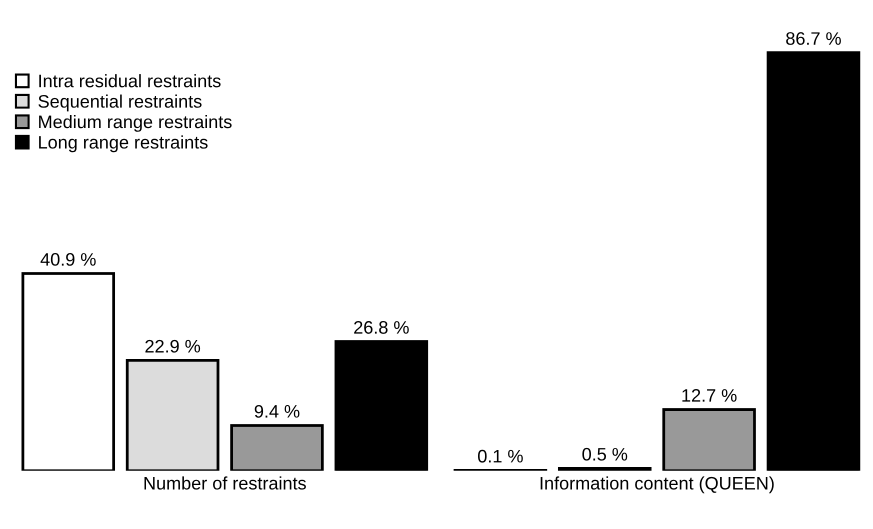 The width and height of the screenshot is (873, 529). Describe the element at coordinates (225, 483) in the screenshot. I see `x-tick-label: Number of restraints` at that location.